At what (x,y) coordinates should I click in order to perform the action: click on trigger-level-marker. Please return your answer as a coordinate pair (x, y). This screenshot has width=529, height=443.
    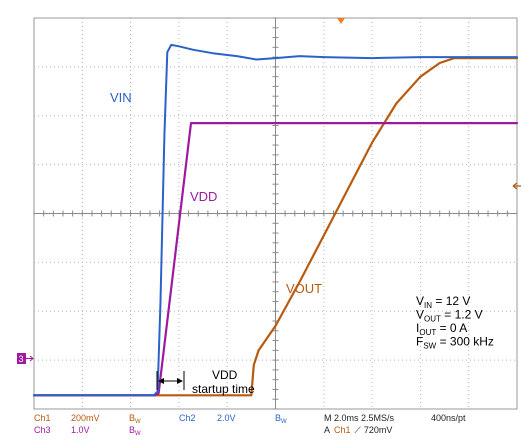
    Looking at the image, I should click on (516, 186).